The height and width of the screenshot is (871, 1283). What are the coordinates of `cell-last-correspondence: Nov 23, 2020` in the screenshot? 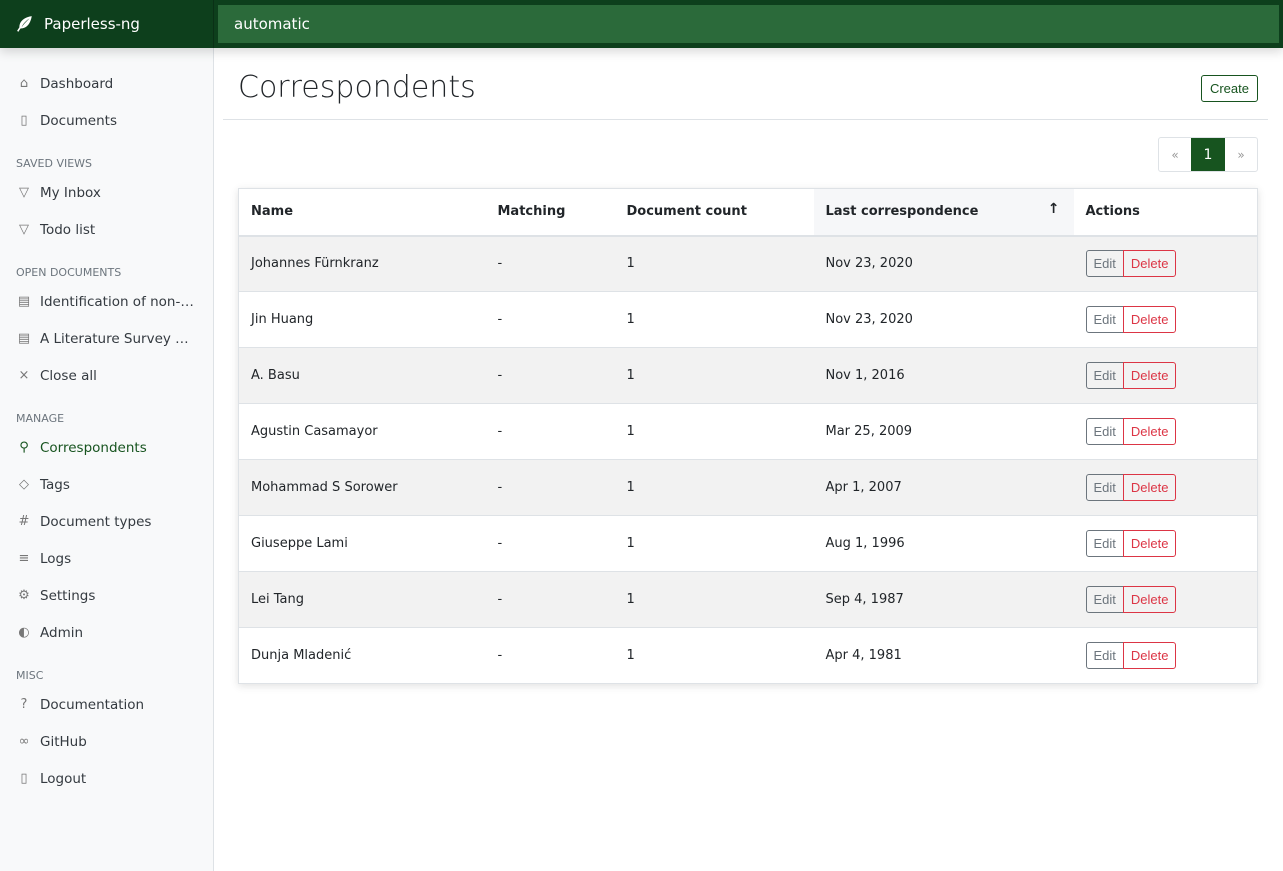 It's located at (943, 319).